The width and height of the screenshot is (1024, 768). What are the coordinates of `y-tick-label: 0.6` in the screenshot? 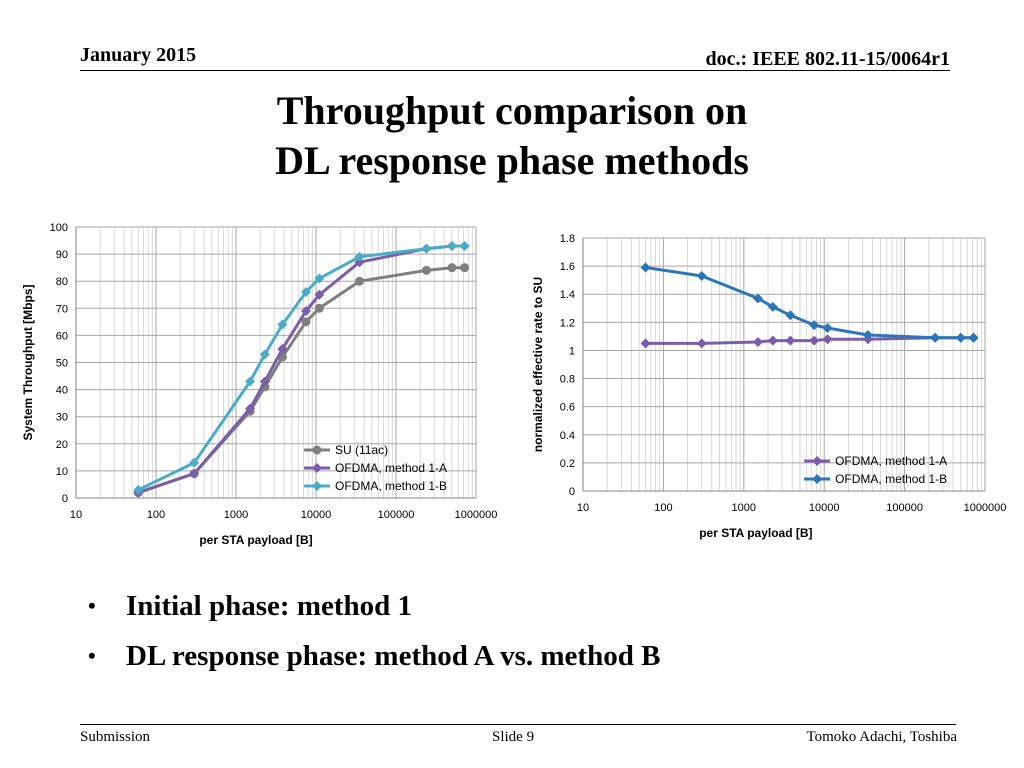 It's located at (567, 408).